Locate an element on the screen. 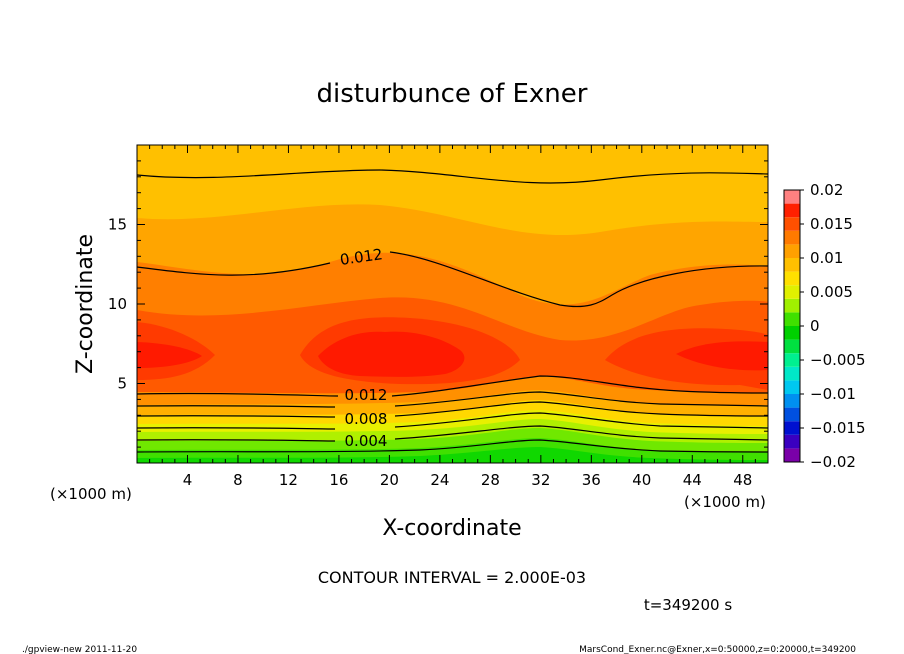 Image resolution: width=904 pixels, height=654 pixels. x-tick-label: 48 is located at coordinates (742, 480).